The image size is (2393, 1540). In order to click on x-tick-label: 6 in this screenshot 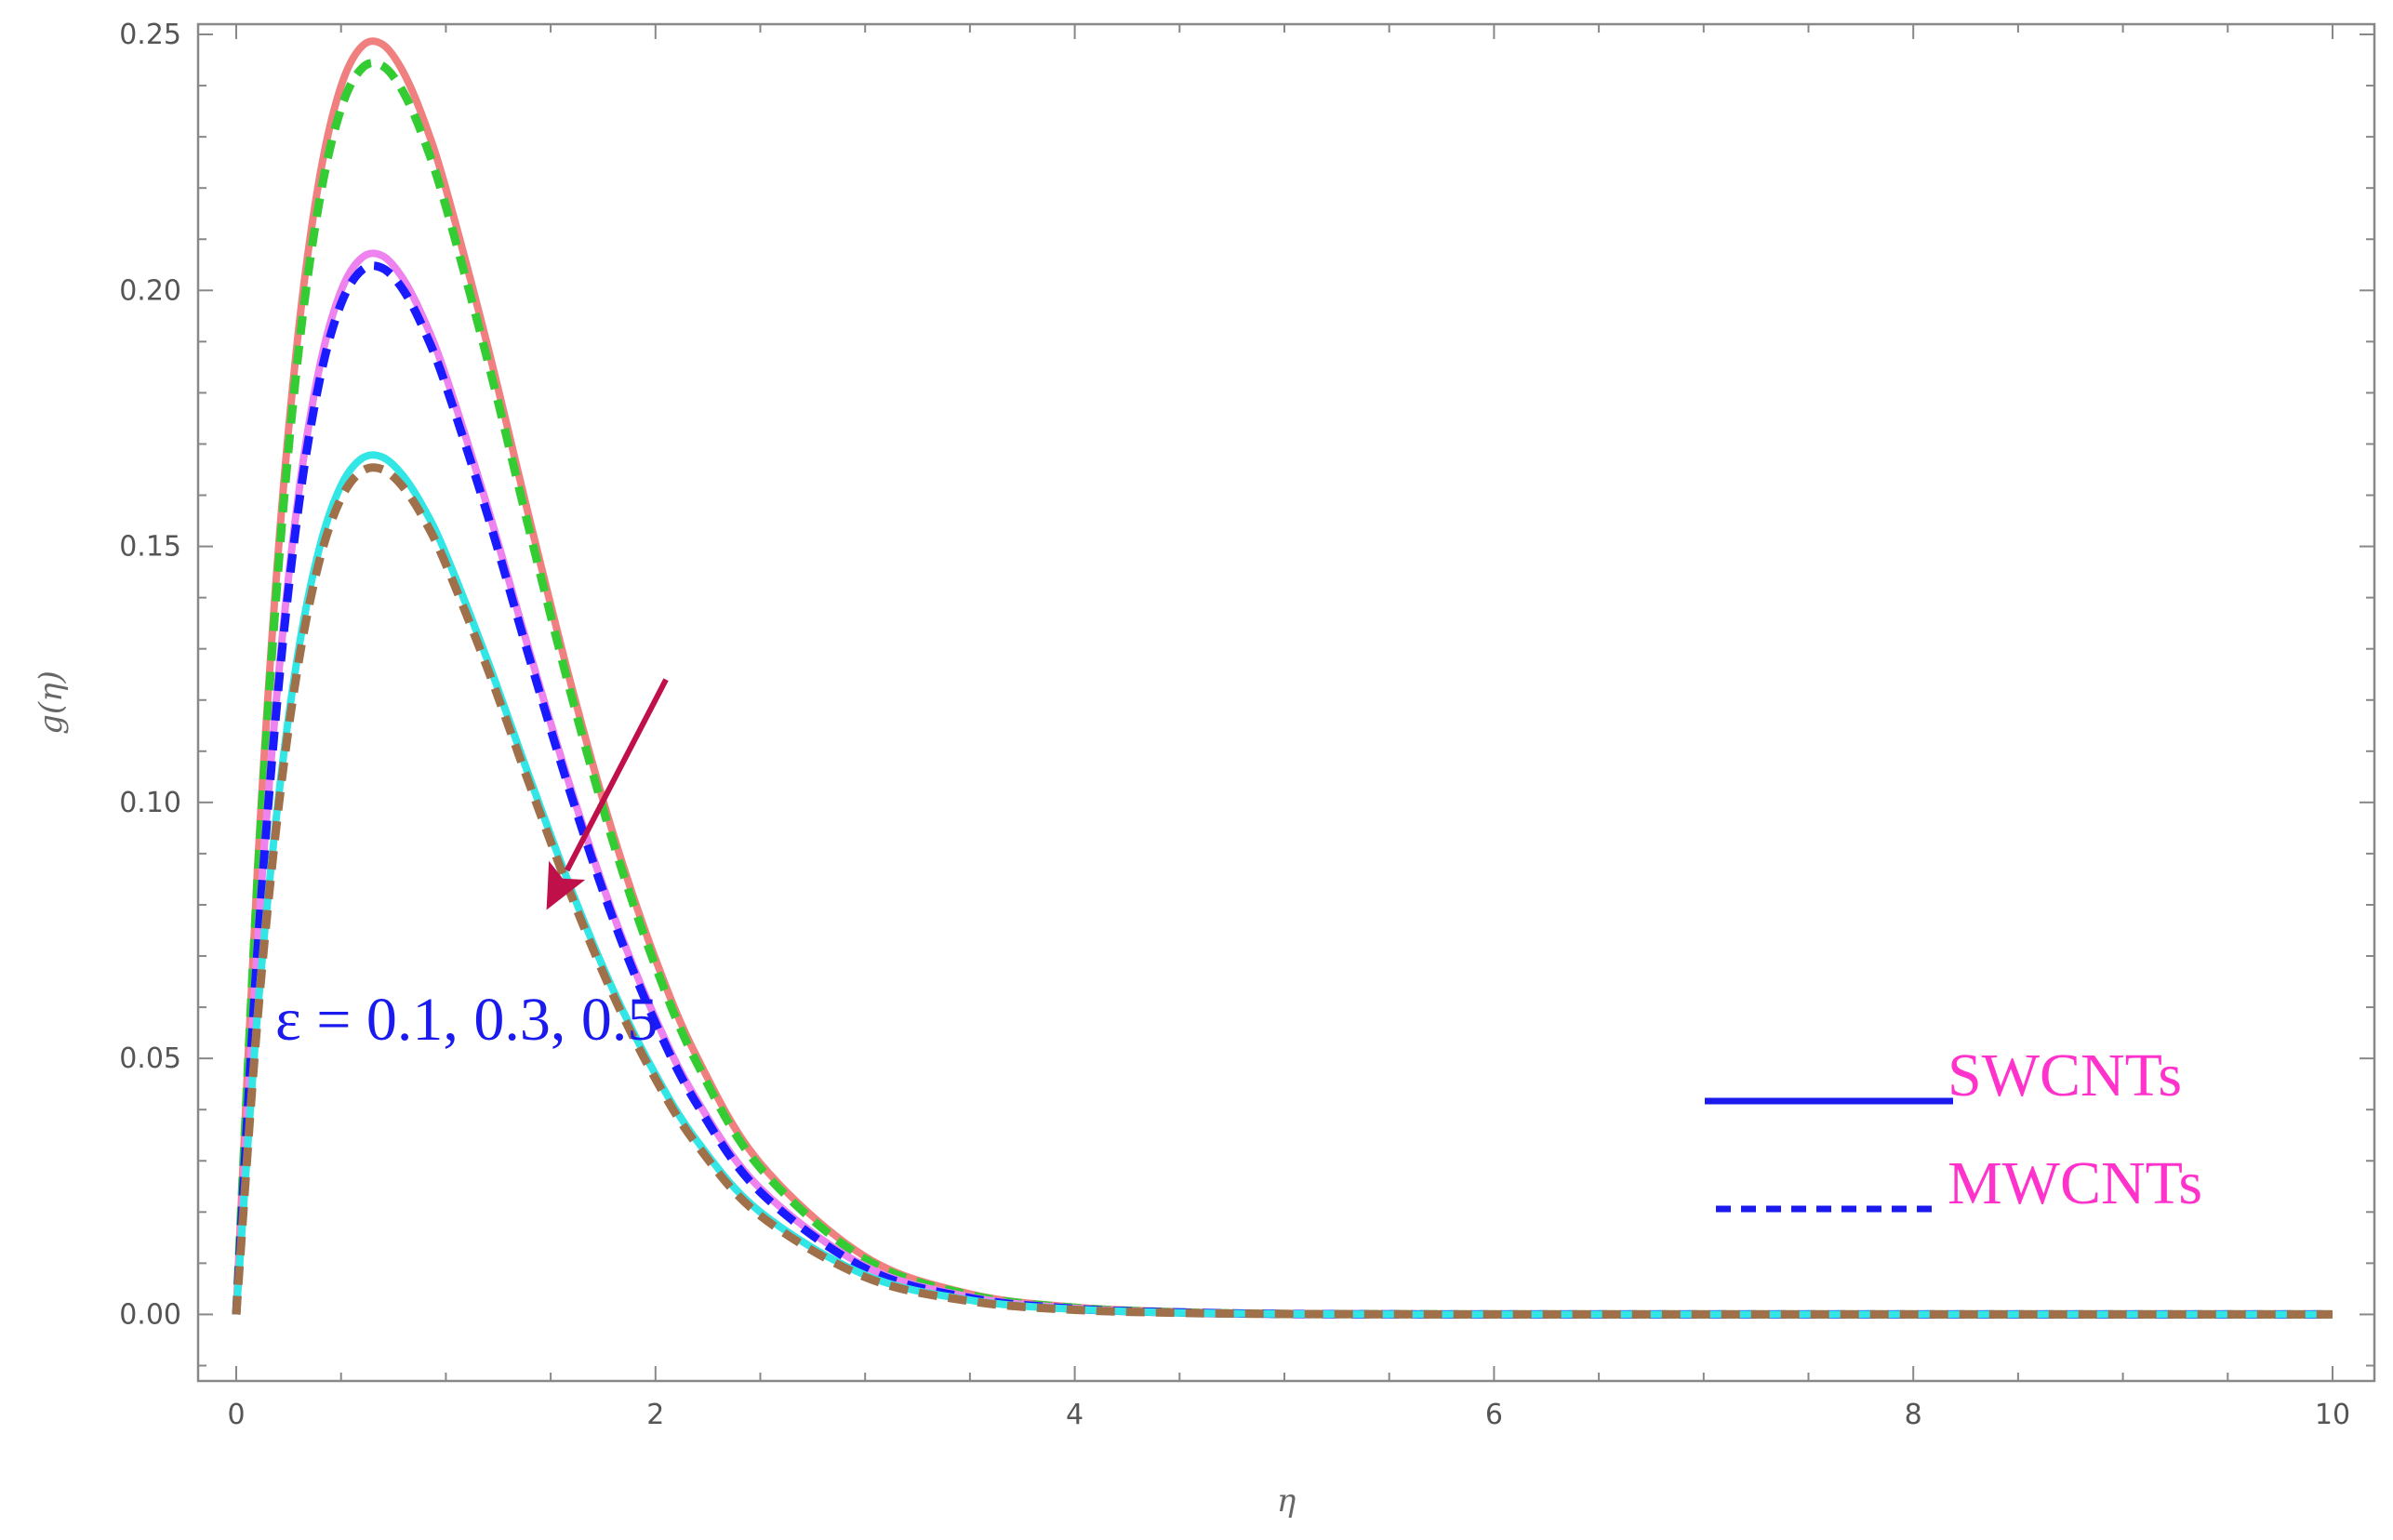, I will do `click(1494, 1415)`.